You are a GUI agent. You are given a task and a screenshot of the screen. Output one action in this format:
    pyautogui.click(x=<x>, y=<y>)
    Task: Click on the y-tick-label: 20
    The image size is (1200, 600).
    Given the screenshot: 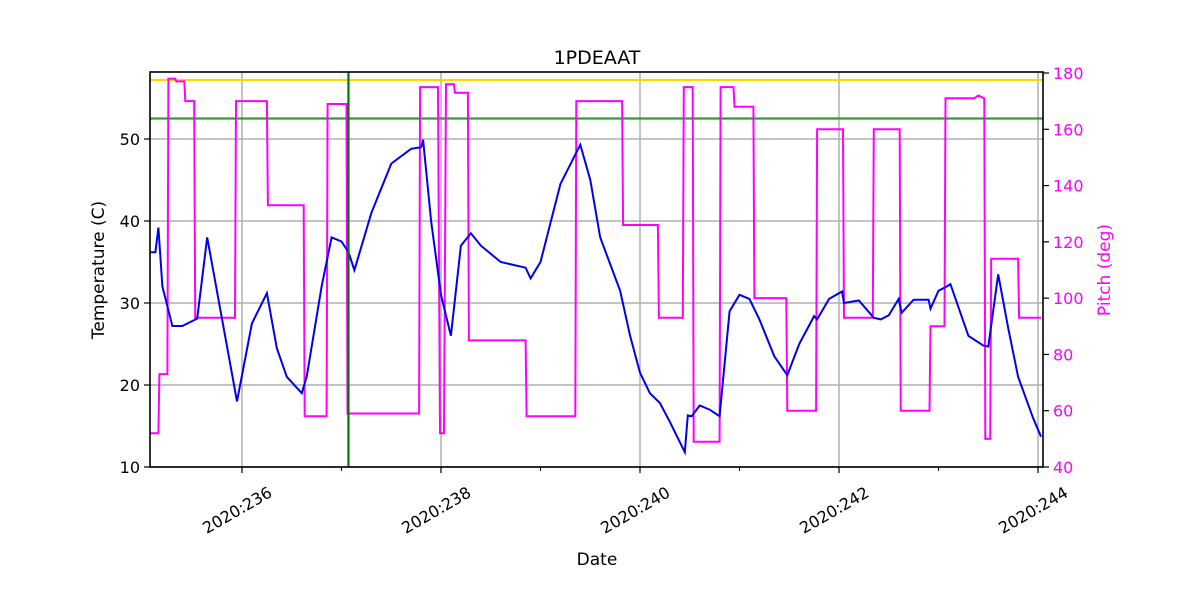 What is the action you would take?
    pyautogui.click(x=130, y=385)
    